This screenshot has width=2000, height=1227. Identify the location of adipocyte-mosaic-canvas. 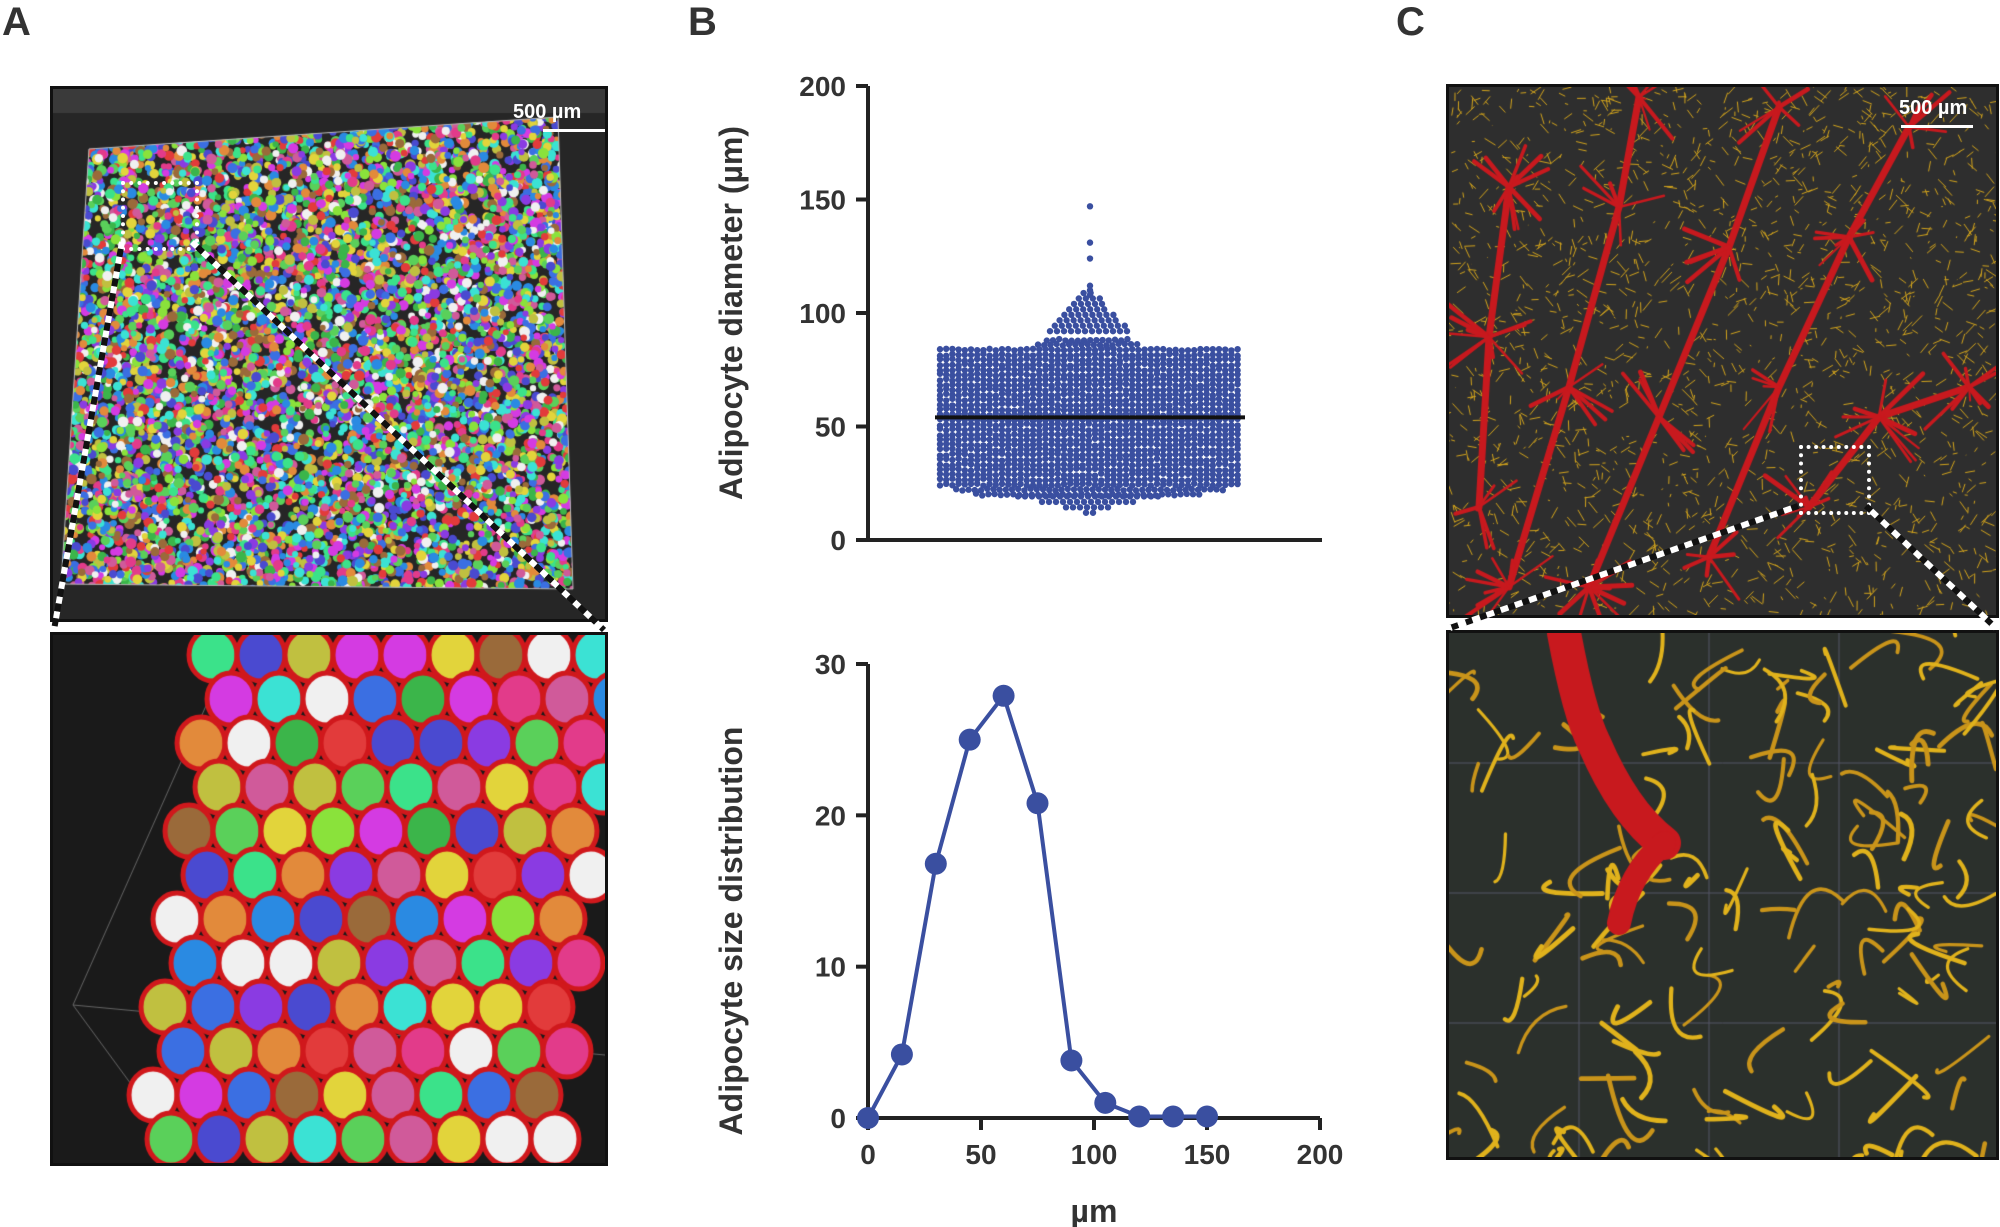
(329, 354).